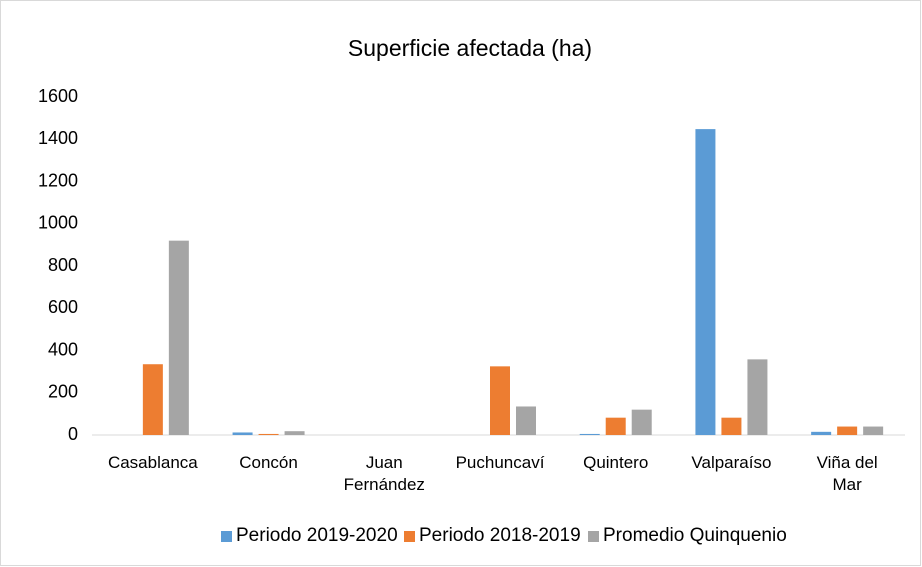 The height and width of the screenshot is (567, 922). I want to click on chart-title: Superficie afectada (ha), so click(470, 48).